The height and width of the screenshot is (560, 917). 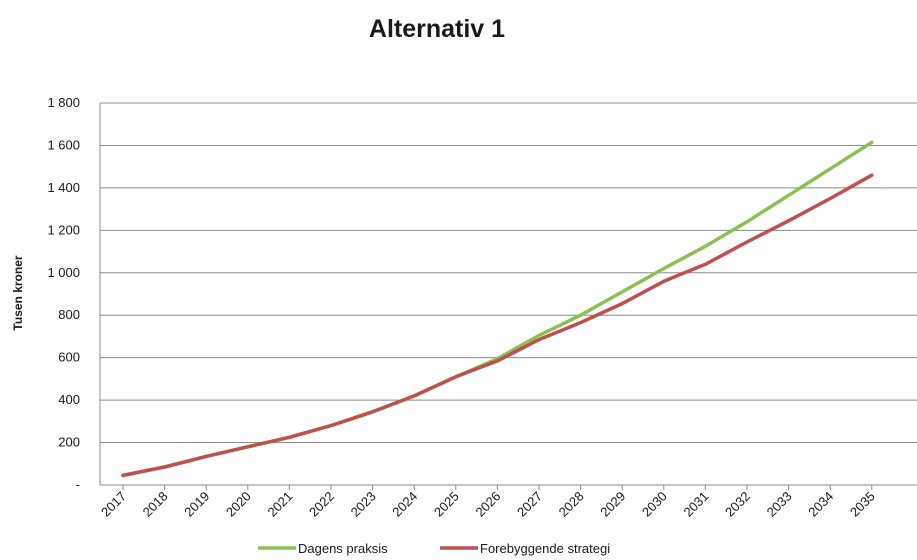 What do you see at coordinates (63, 187) in the screenshot?
I see `y-tick-label: 1 400` at bounding box center [63, 187].